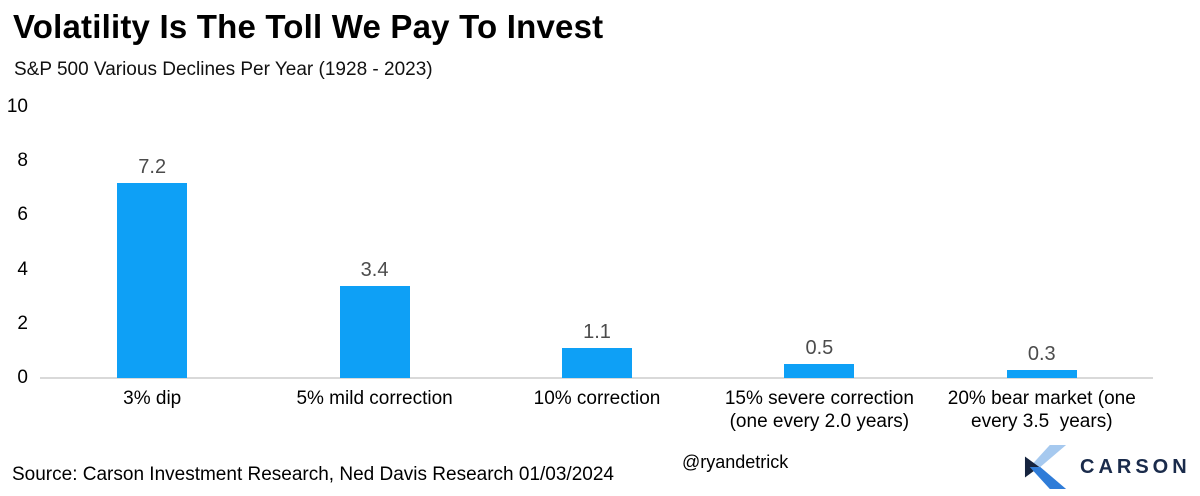  What do you see at coordinates (22, 215) in the screenshot?
I see `y-tick-label: 6` at bounding box center [22, 215].